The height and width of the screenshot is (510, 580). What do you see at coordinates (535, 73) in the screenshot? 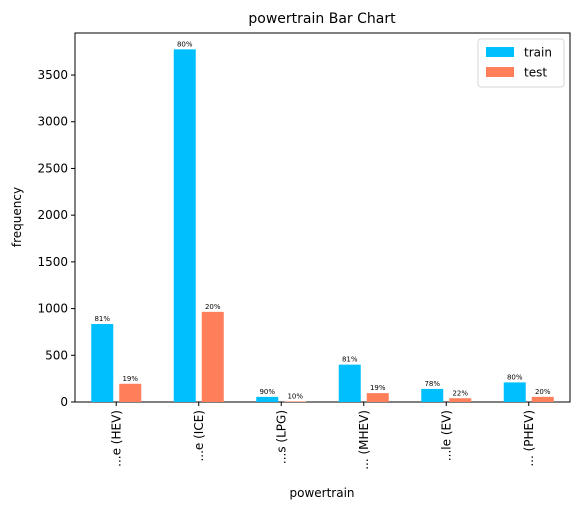
I see `legend-label-test: test` at bounding box center [535, 73].